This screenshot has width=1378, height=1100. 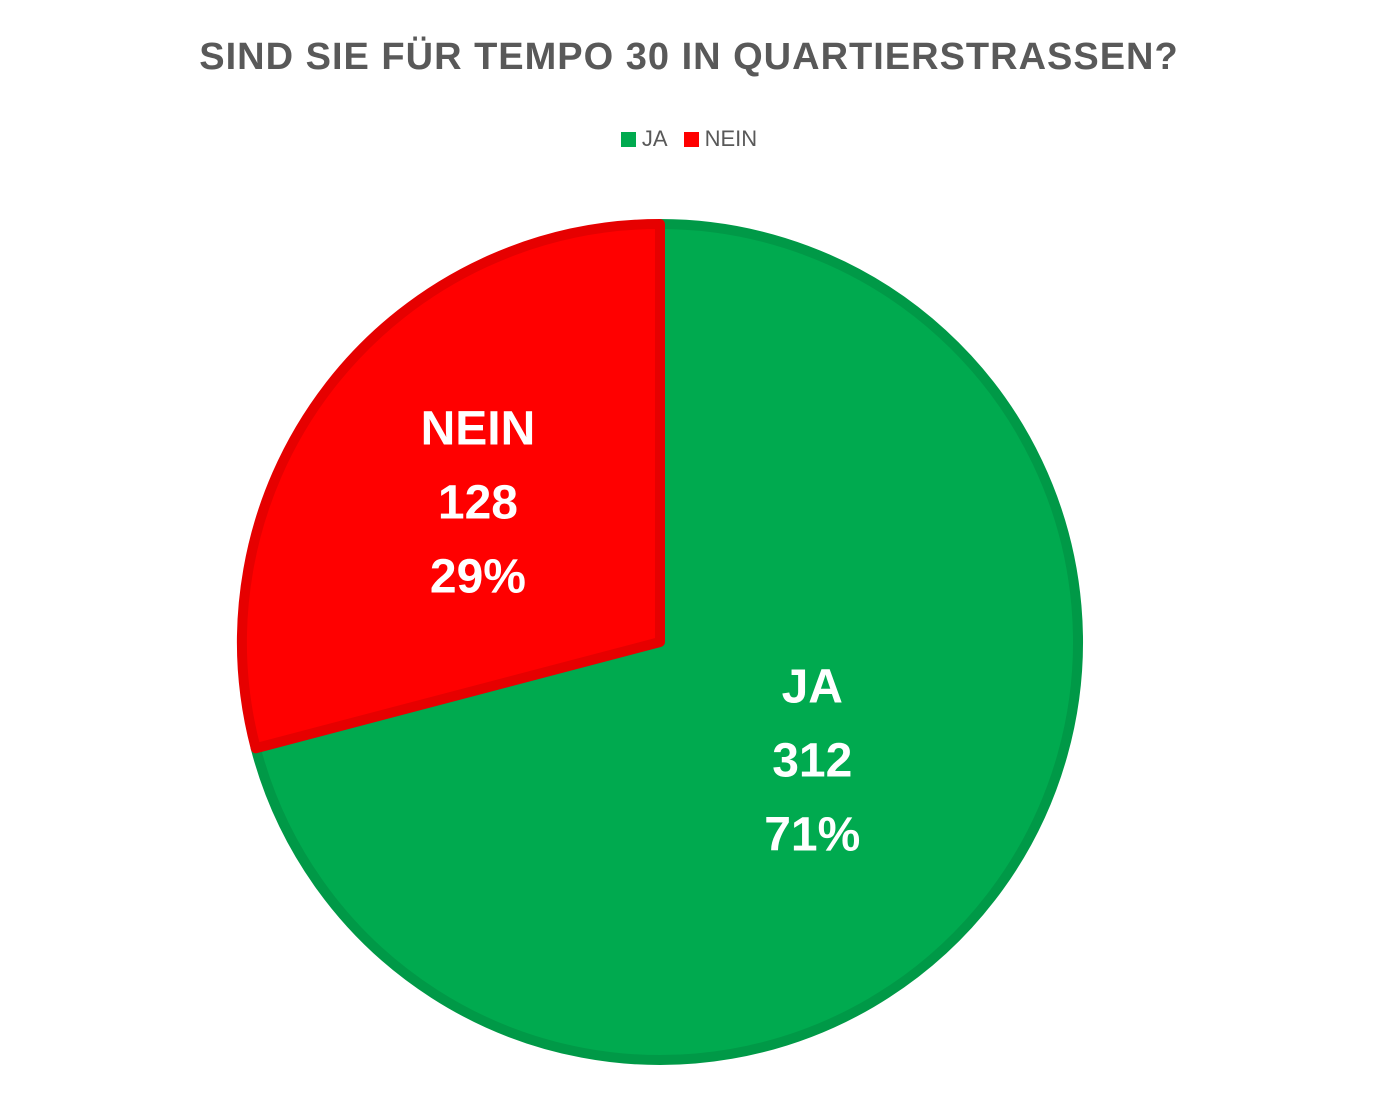 I want to click on legend-label-ja: JA, so click(x=654, y=138).